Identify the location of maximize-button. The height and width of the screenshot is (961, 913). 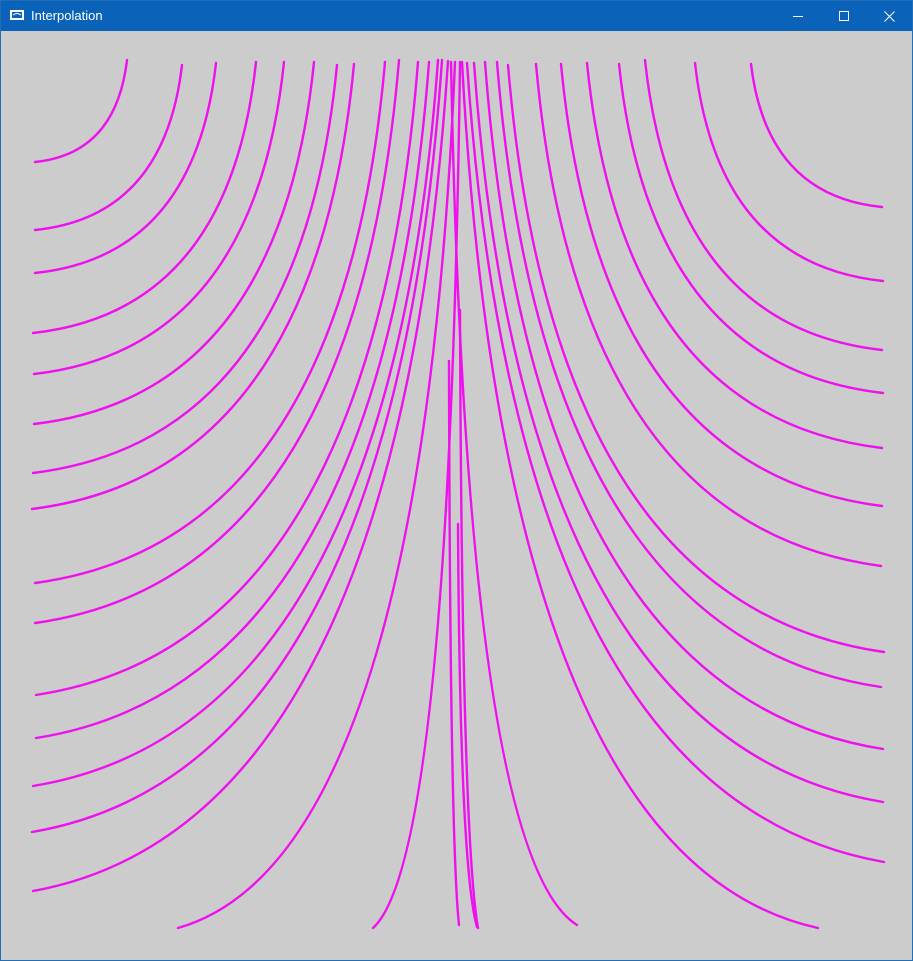
(844, 16).